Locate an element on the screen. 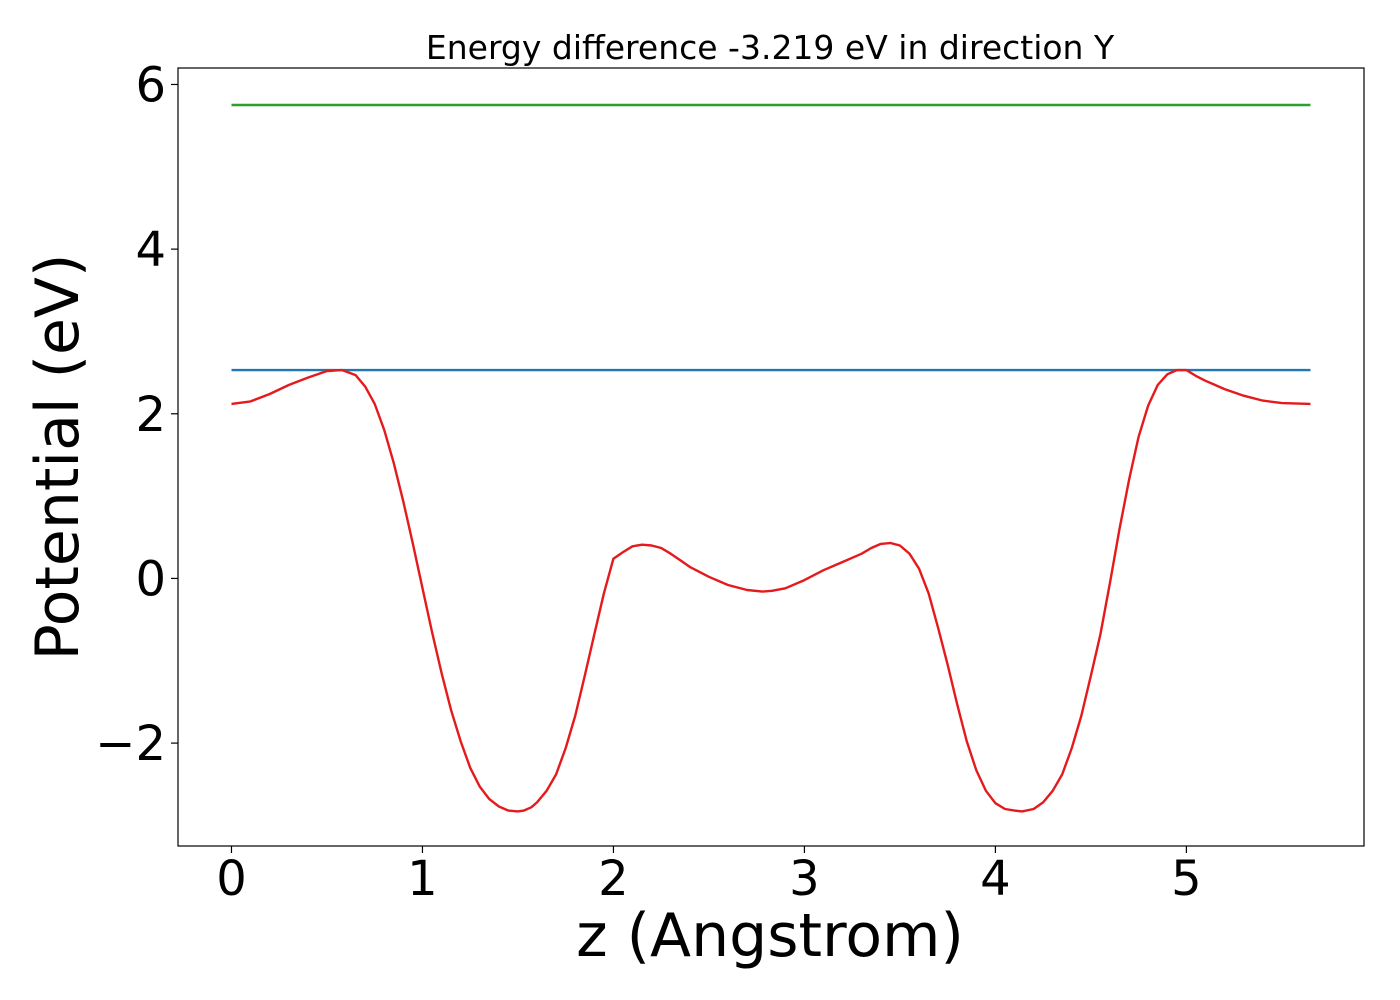 The height and width of the screenshot is (1000, 1400). y-tick-label: −2 is located at coordinates (130, 744).